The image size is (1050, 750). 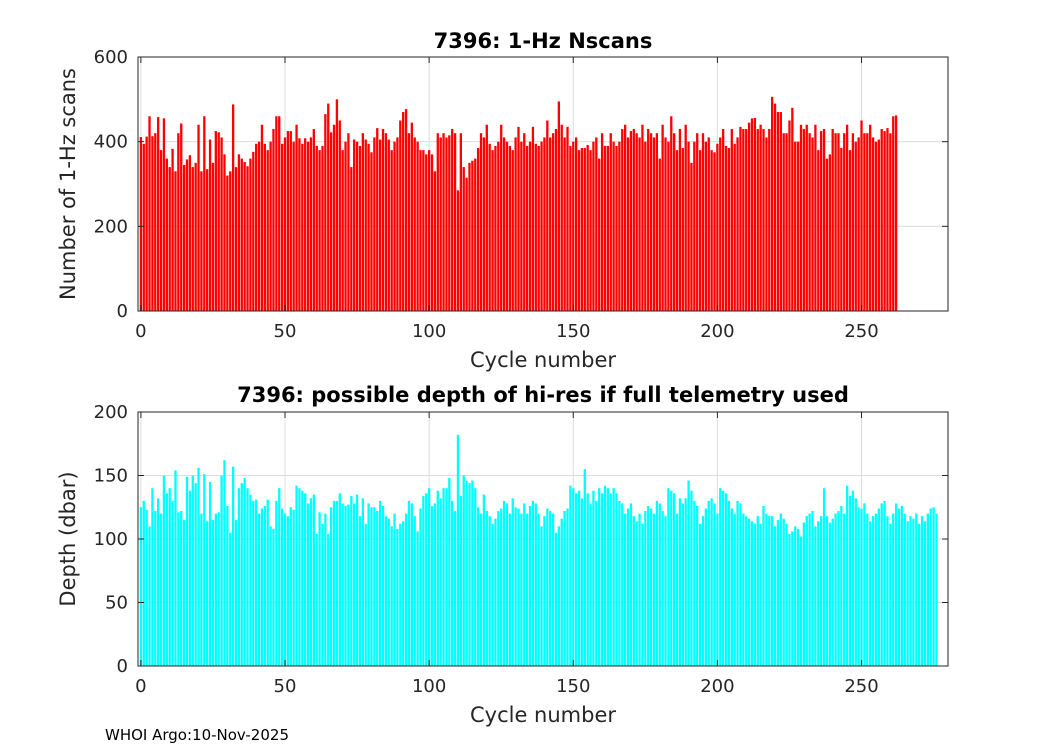 What do you see at coordinates (285, 331) in the screenshot?
I see `nscans-x-tick-label: 50` at bounding box center [285, 331].